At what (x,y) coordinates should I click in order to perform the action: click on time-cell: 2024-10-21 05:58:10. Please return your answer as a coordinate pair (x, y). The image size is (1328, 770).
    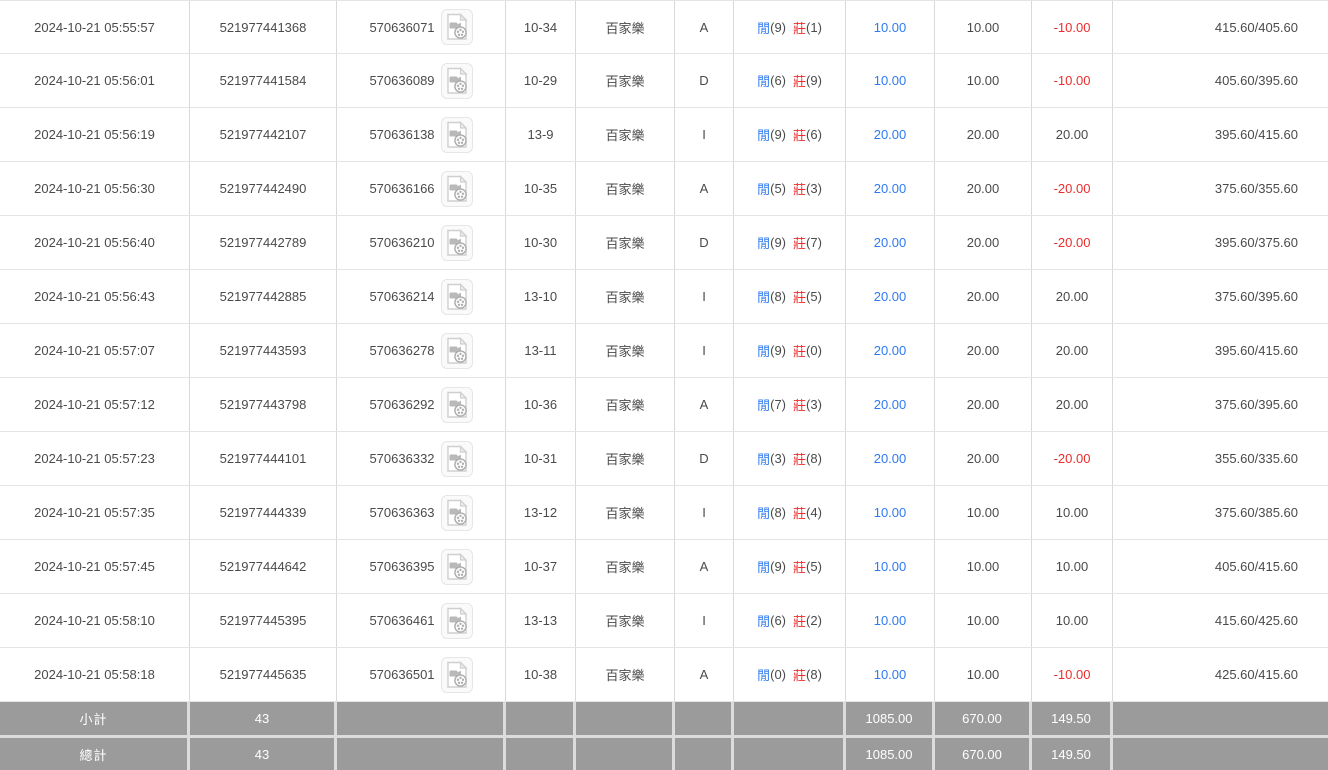
    Looking at the image, I should click on (95, 620).